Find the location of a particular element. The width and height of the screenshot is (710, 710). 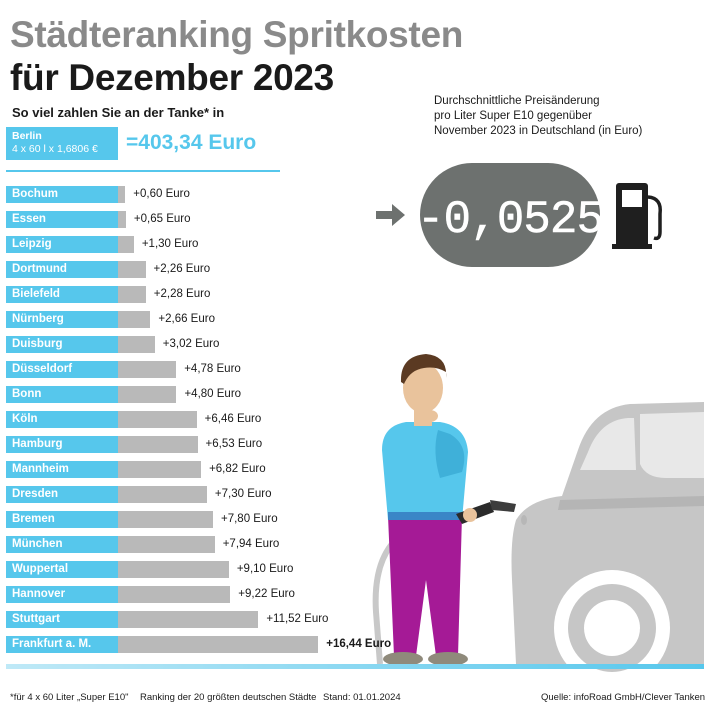

ranking-city-label: Düsseldorf is located at coordinates (62, 369).